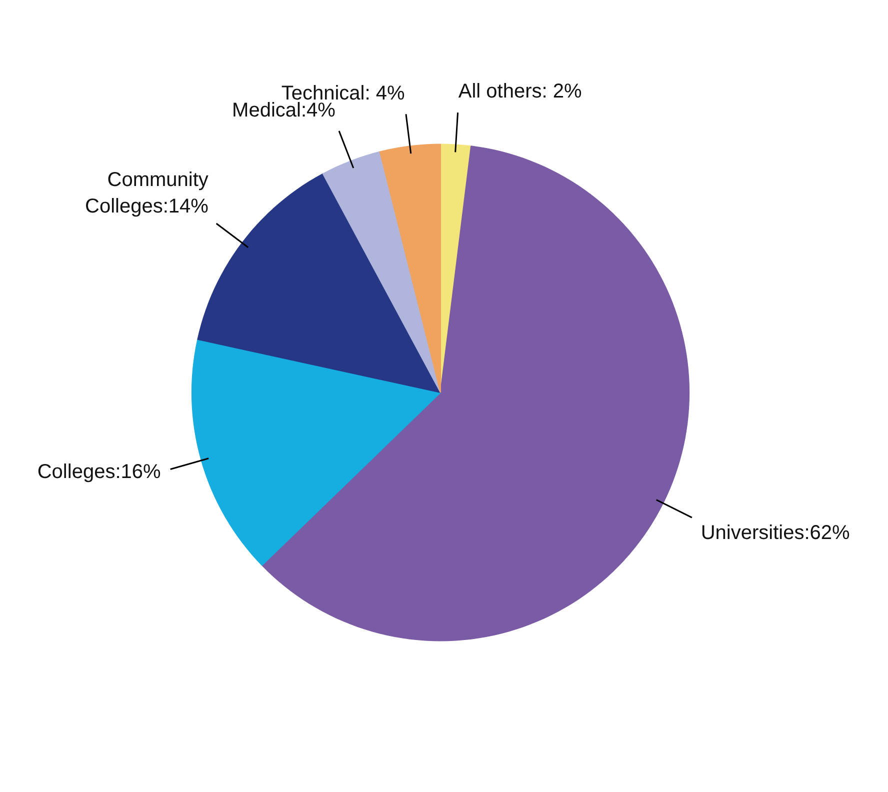 Image resolution: width=888 pixels, height=792 pixels. I want to click on slice-label: Universities:62%, so click(775, 533).